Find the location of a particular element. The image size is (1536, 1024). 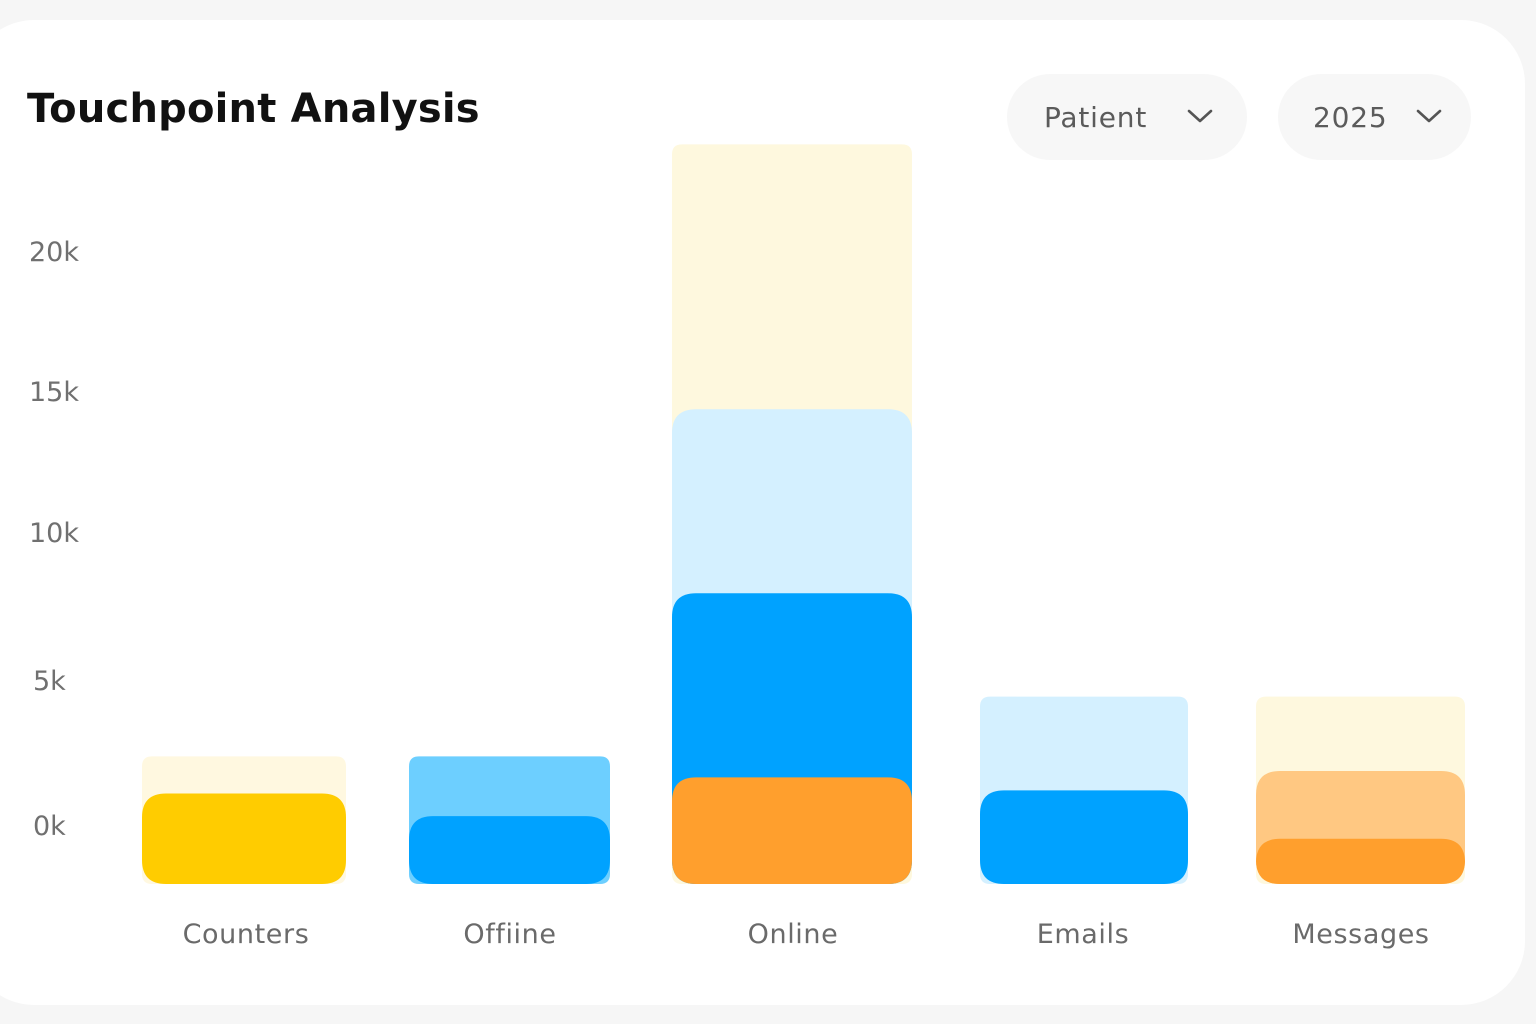

x-category-label: Offiine is located at coordinates (509, 934).